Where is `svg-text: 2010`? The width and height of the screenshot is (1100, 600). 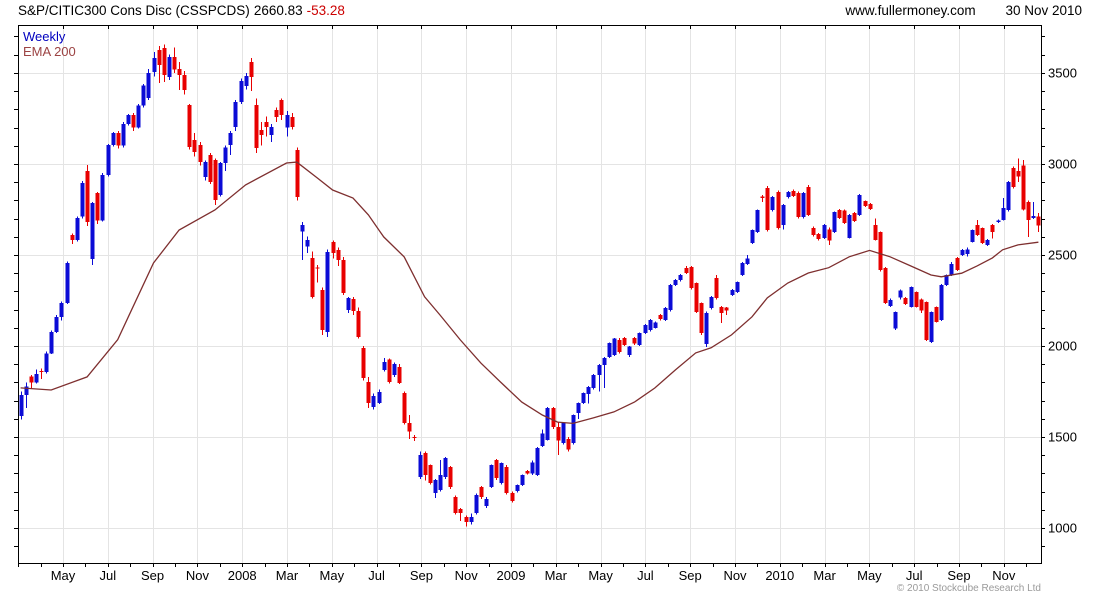
svg-text: 2010 is located at coordinates (779, 575).